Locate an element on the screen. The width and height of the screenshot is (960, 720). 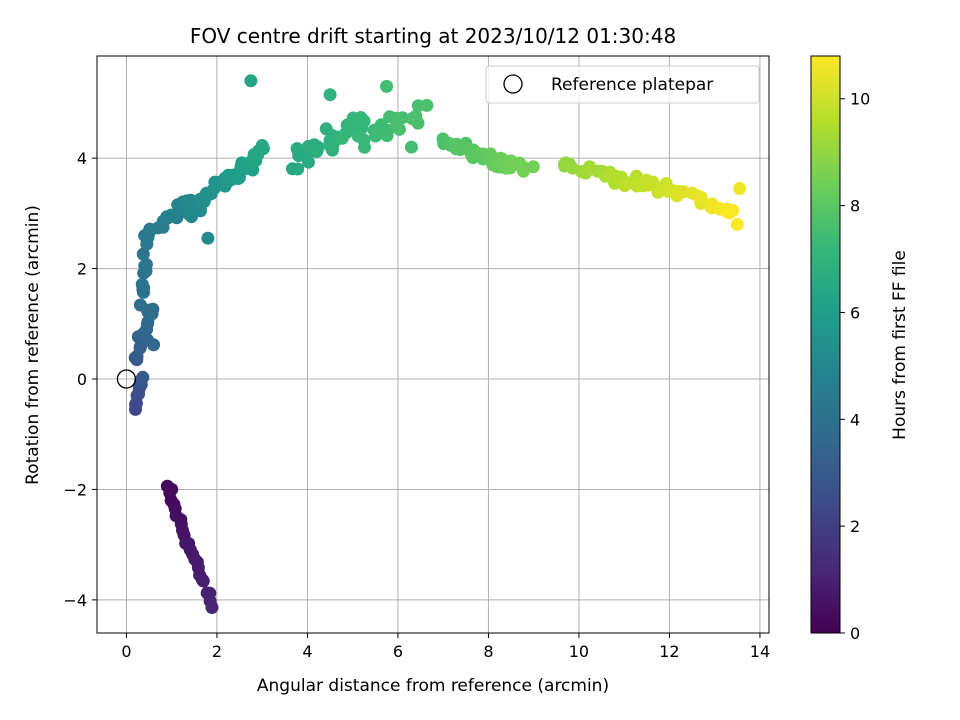
colorbar-tick-label: 0 is located at coordinates (855, 633).